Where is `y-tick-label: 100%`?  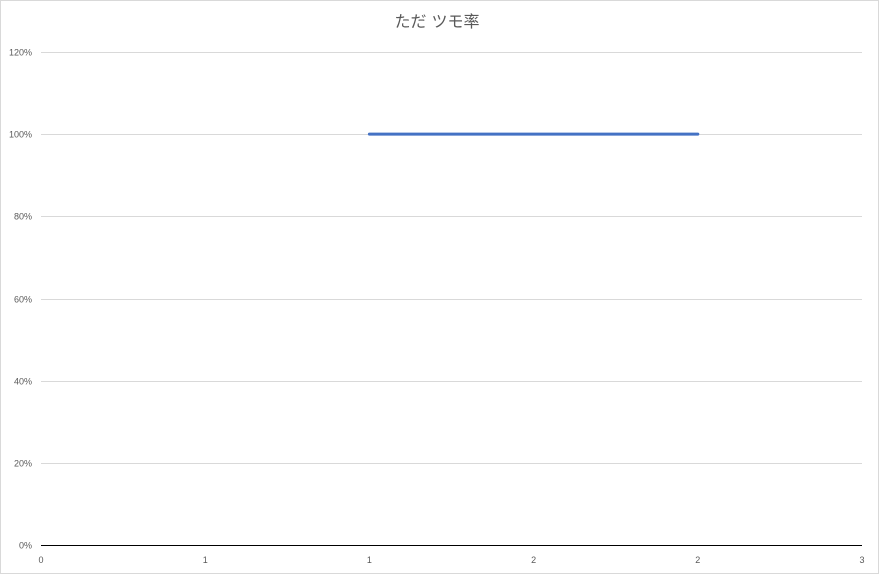
y-tick-label: 100% is located at coordinates (20, 135).